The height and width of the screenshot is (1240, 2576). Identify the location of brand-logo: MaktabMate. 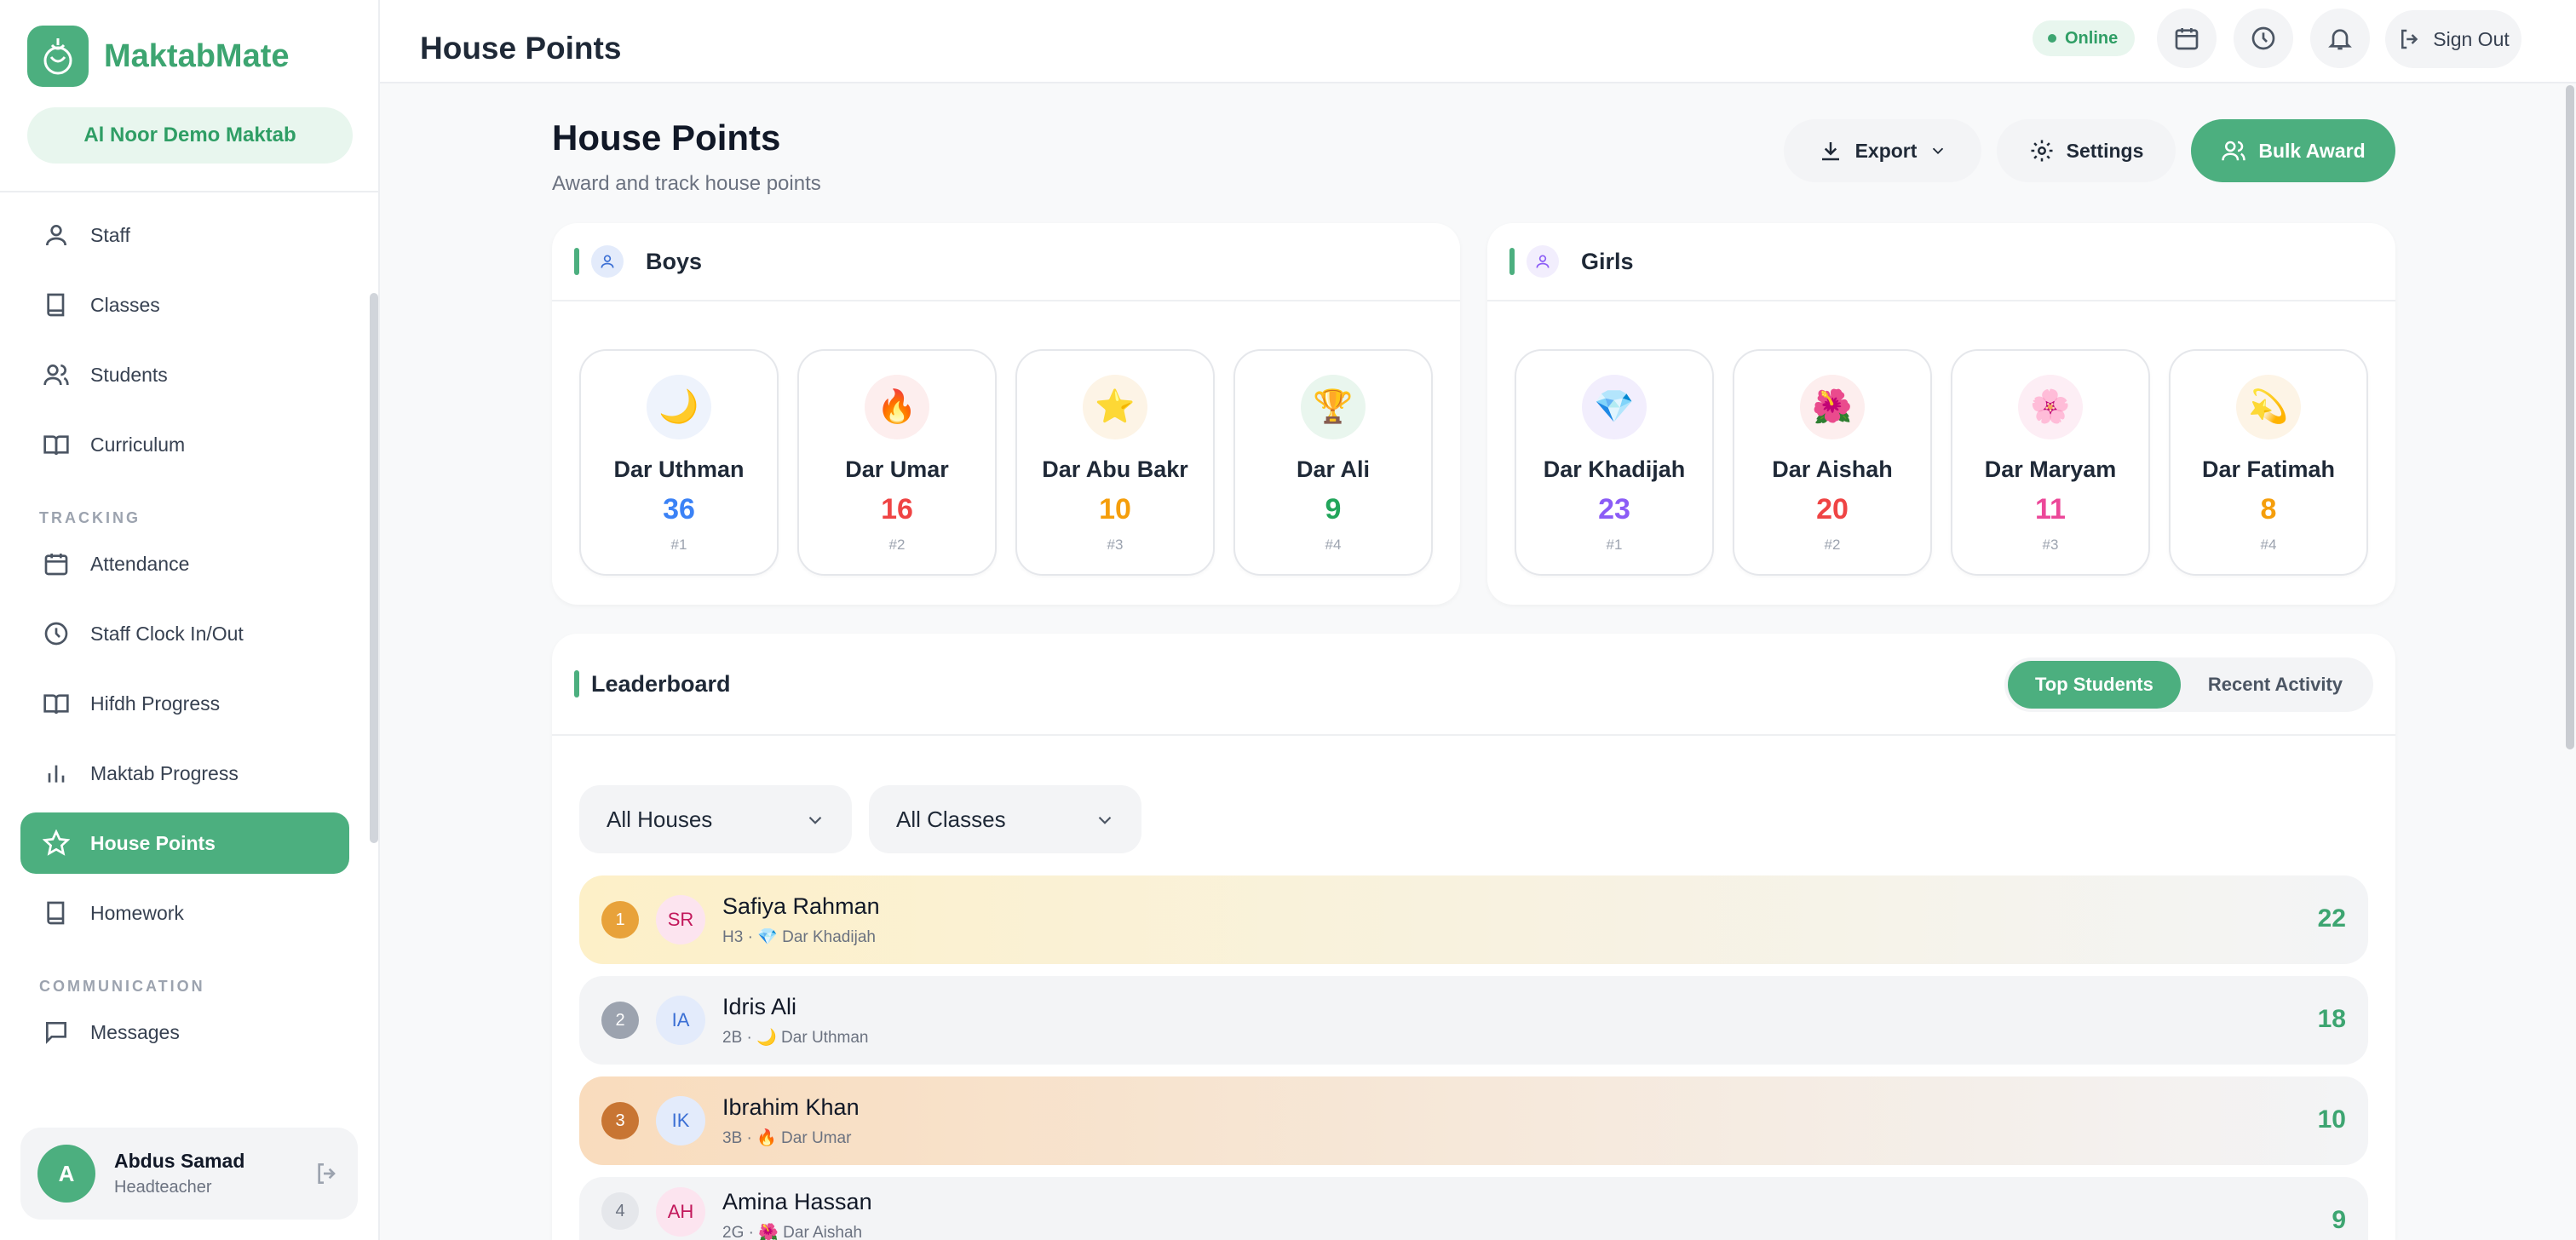
(159, 56).